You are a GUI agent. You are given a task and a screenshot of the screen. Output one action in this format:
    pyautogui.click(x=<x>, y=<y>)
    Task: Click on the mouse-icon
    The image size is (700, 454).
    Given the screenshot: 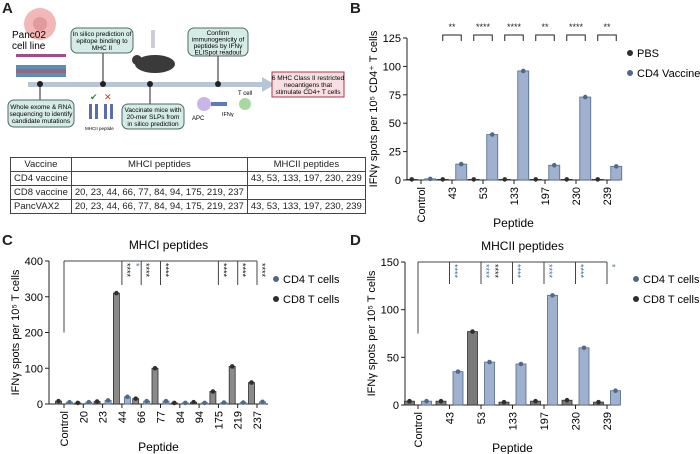 What is the action you would take?
    pyautogui.click(x=153, y=64)
    